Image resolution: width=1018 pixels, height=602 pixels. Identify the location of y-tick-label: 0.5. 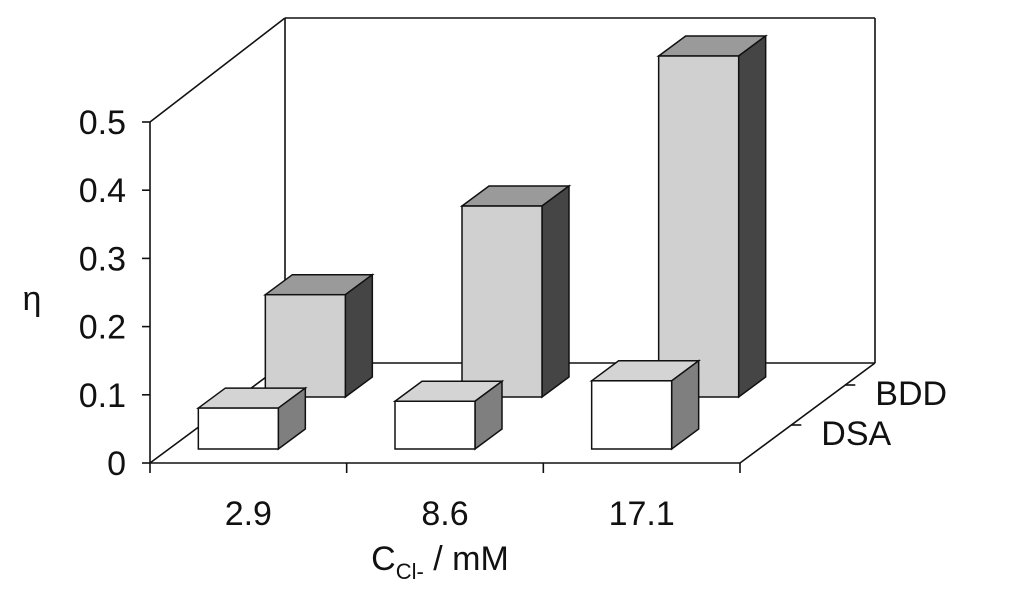
(102, 123).